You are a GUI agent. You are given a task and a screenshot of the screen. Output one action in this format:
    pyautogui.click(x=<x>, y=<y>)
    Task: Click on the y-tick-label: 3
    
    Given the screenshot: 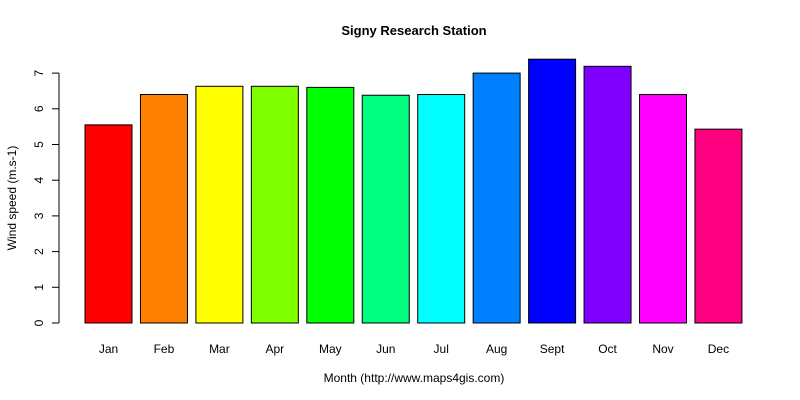 What is the action you would take?
    pyautogui.click(x=39, y=215)
    